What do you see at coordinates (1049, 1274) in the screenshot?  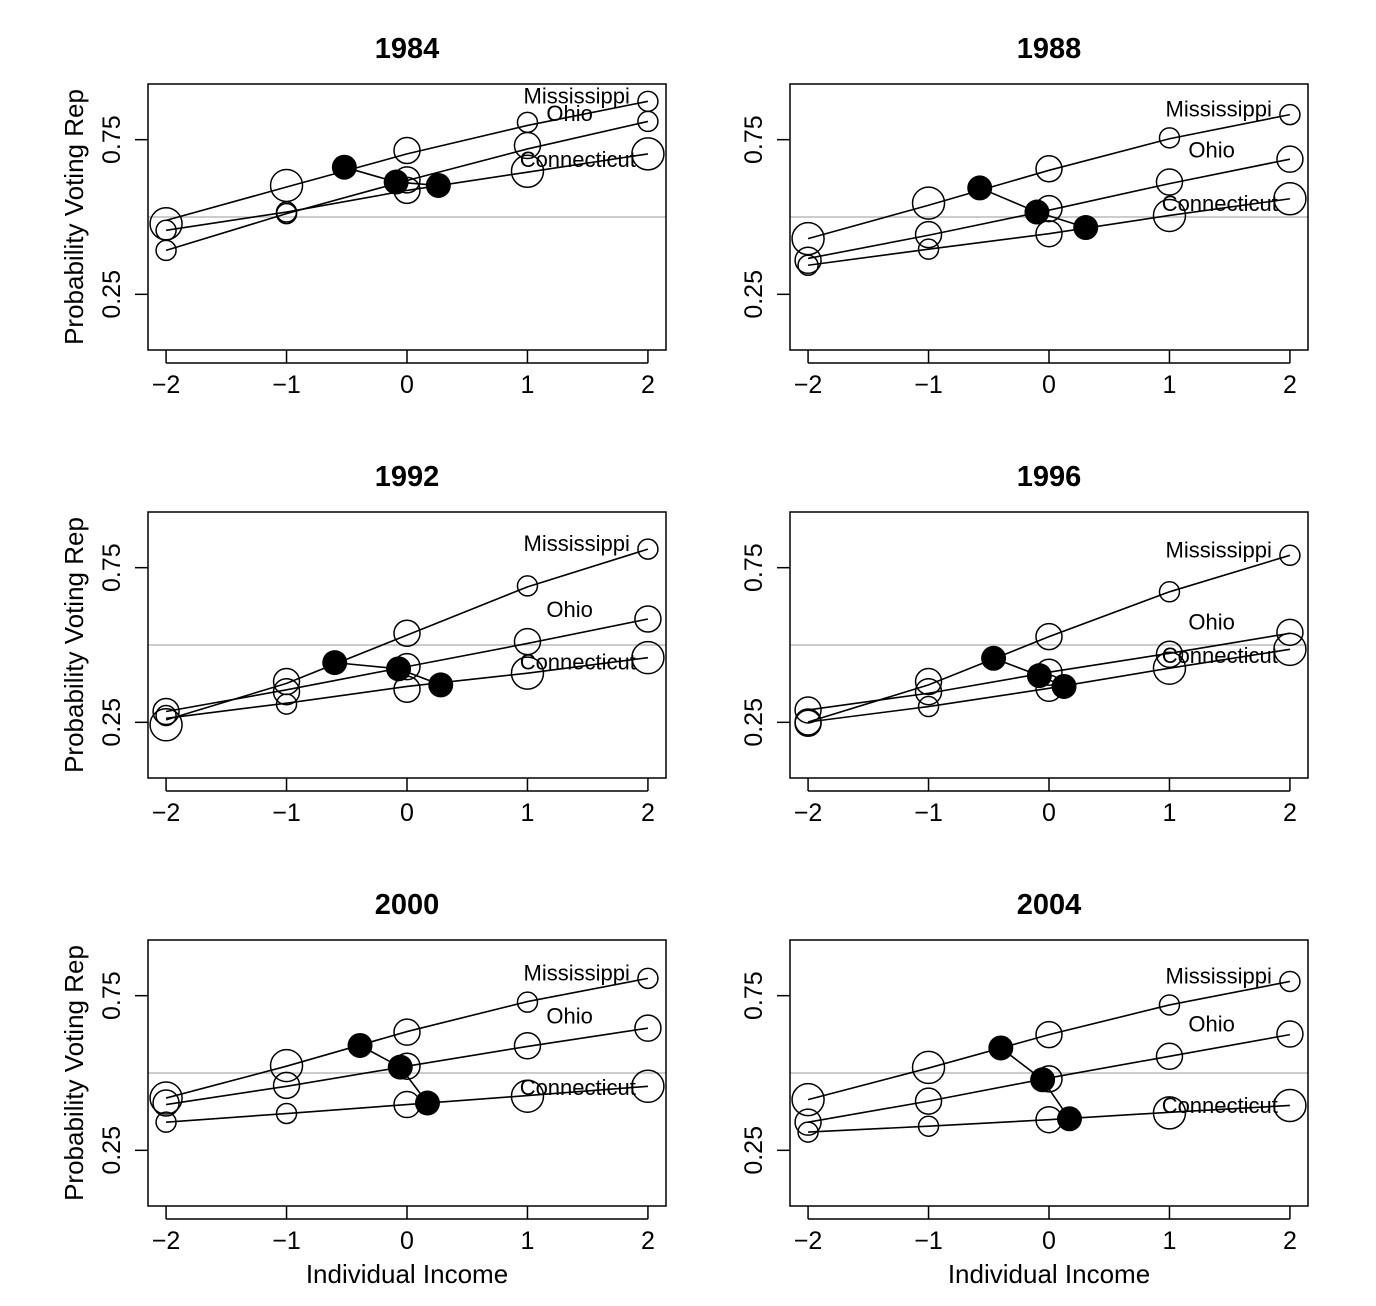 I see `x-axis-label: Individual Income` at bounding box center [1049, 1274].